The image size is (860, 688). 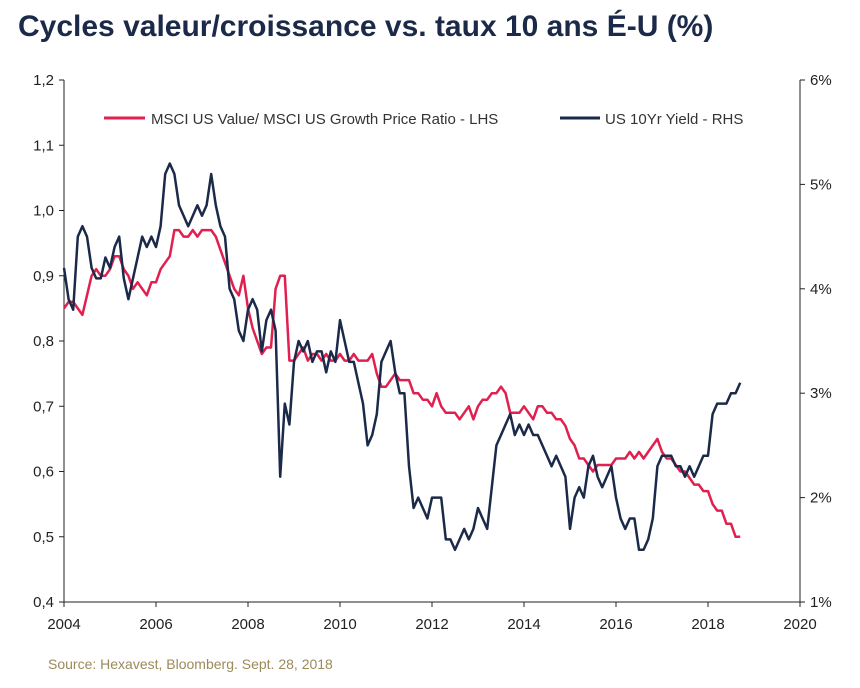 I want to click on x-tick-label: 2006, so click(x=155, y=624).